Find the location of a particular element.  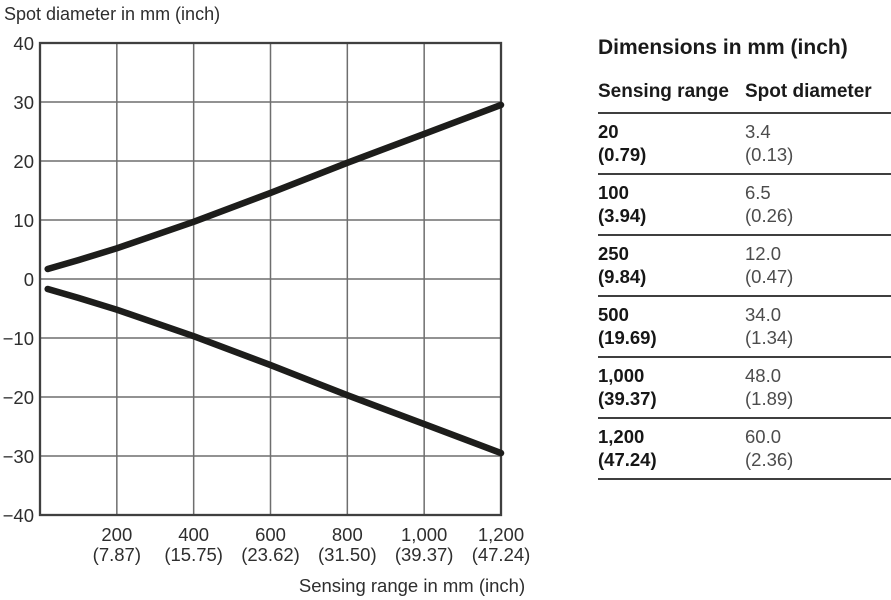

range-inch-value: (3.94) is located at coordinates (622, 215).